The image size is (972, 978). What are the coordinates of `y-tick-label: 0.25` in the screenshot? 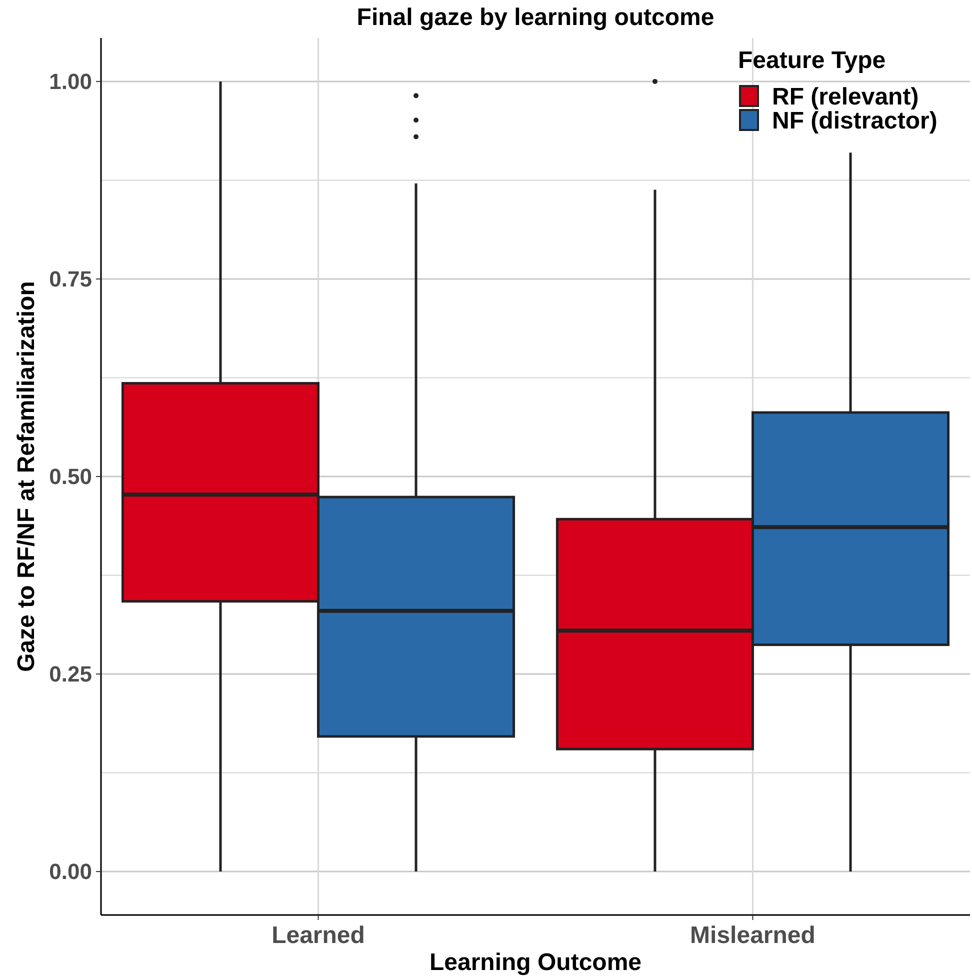 It's located at (70, 674).